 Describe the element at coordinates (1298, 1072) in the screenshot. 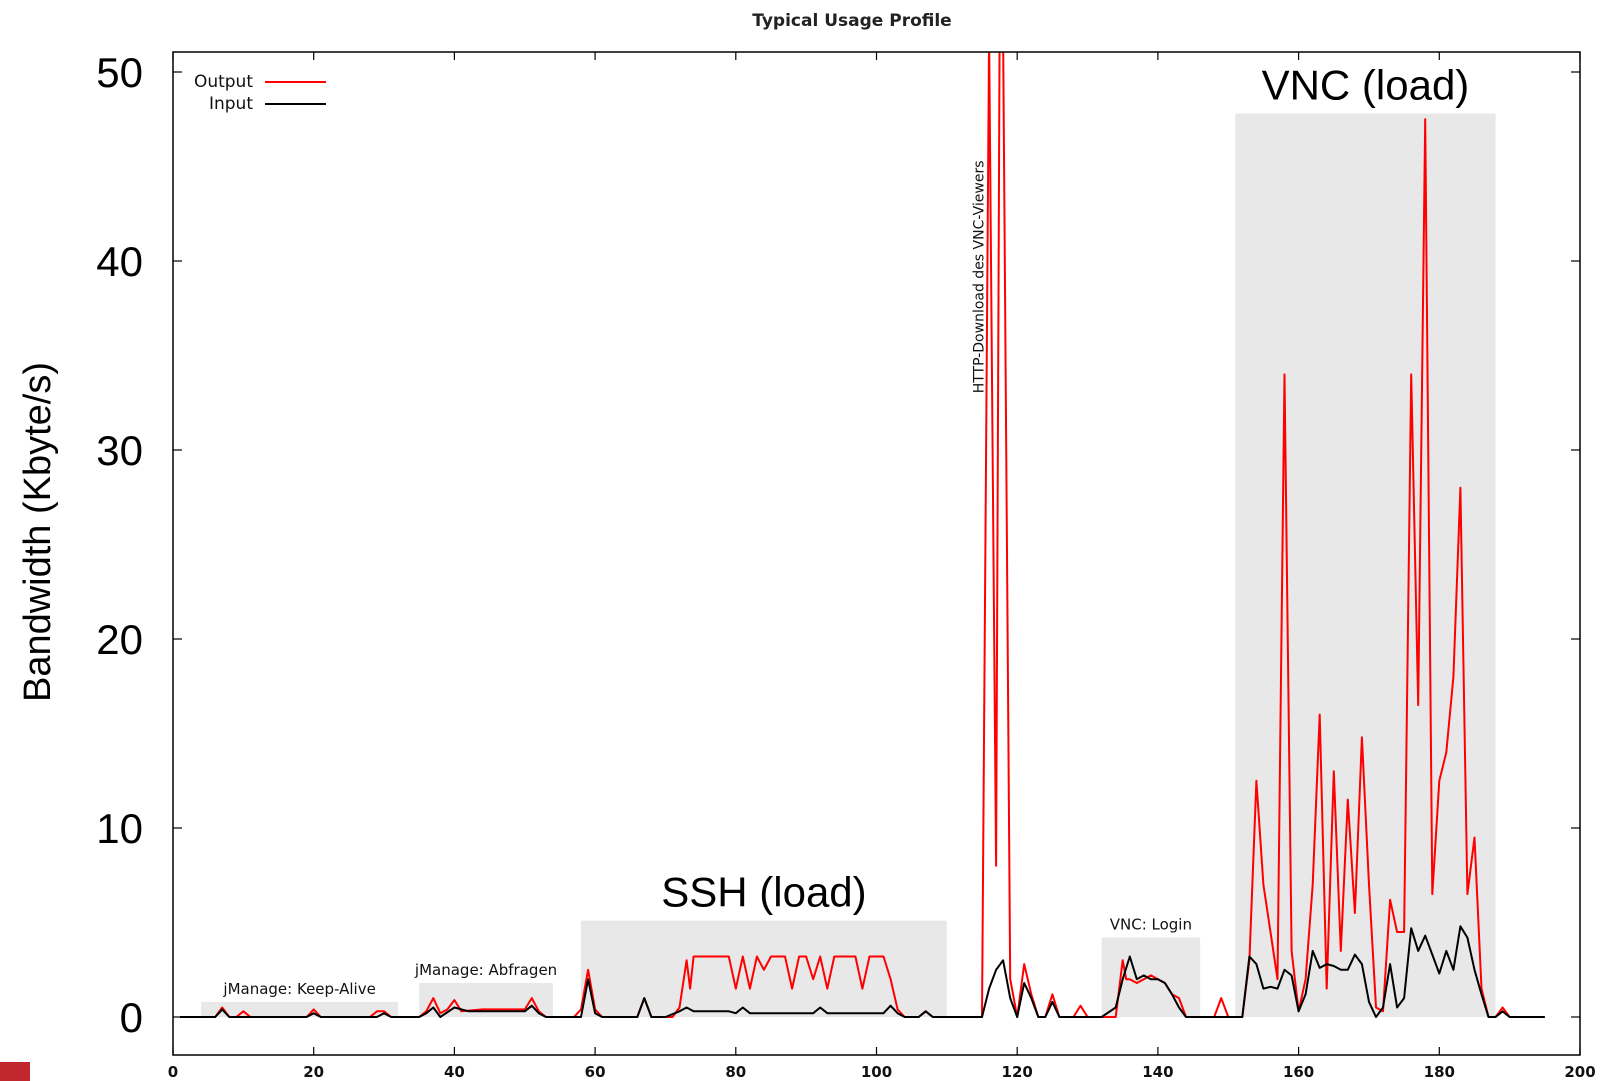

I see `x-tick-label: 160` at that location.